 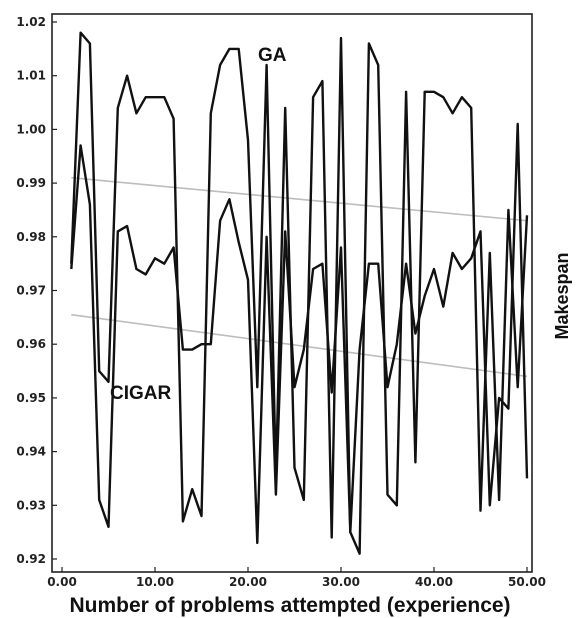 What do you see at coordinates (434, 582) in the screenshot?
I see `x-tick-label: 40.00` at bounding box center [434, 582].